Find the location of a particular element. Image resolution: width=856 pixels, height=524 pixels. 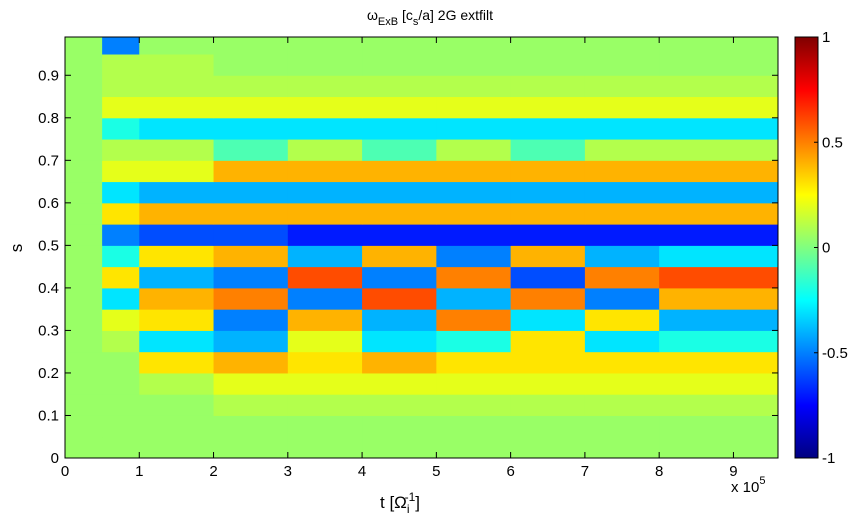

colorbar-tick-label: 0.5 is located at coordinates (832, 142).